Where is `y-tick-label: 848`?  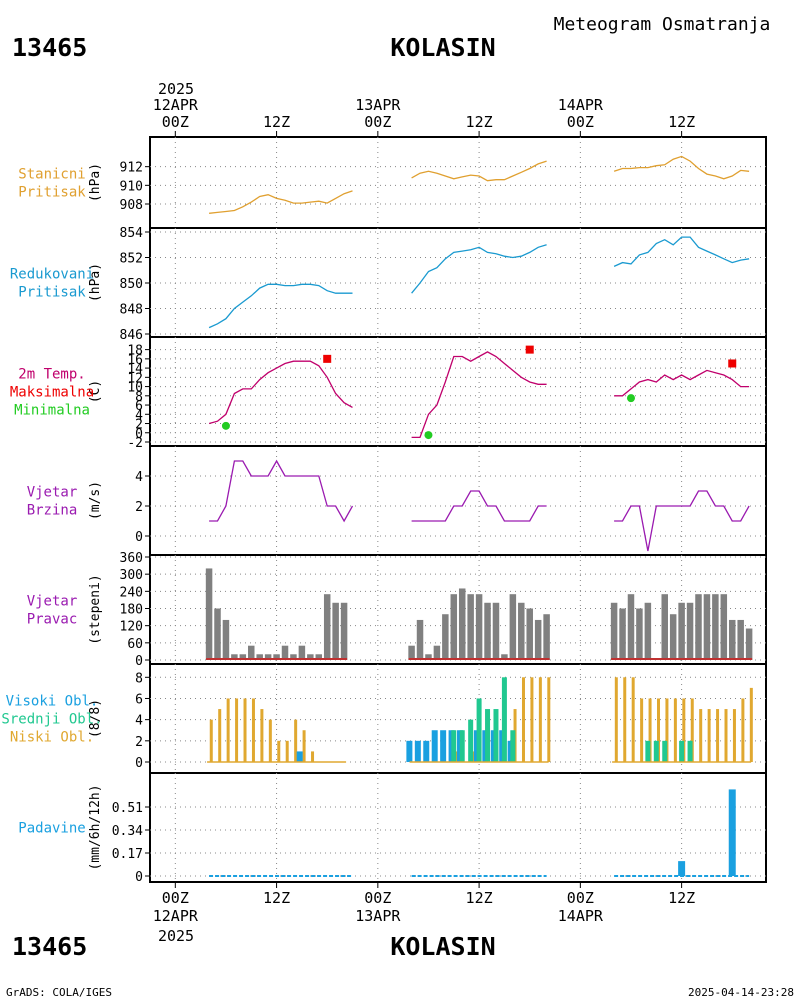 y-tick-label: 848 is located at coordinates (131, 310).